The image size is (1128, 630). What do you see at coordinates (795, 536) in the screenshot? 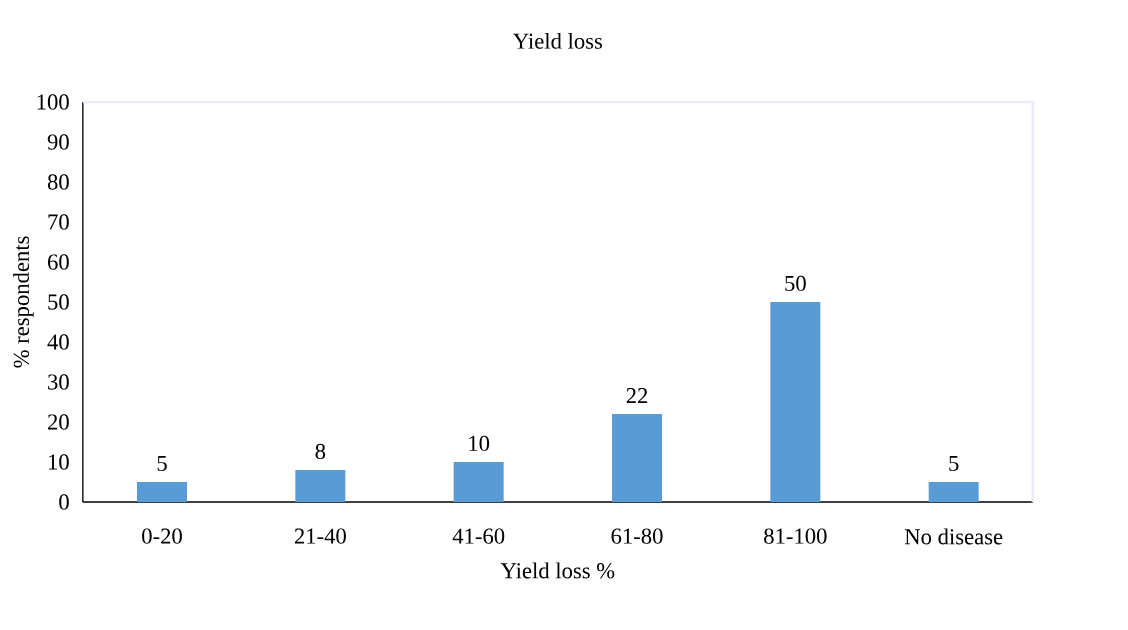
I see `x-tick-label: 81-100` at bounding box center [795, 536].